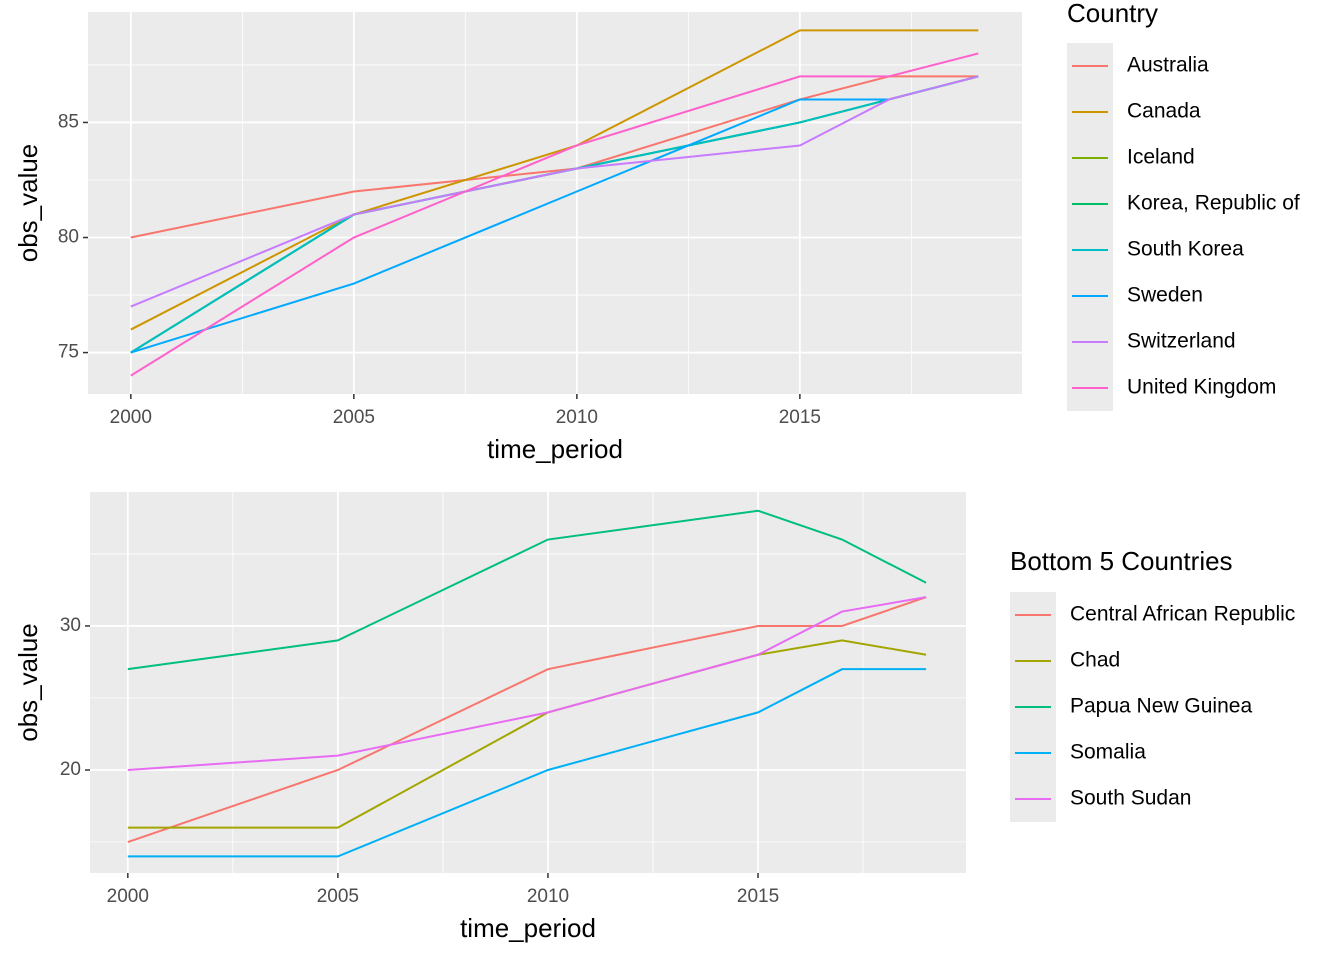 This screenshot has width=1344, height=960. I want to click on legend-label: Central African Republic, so click(1182, 614).